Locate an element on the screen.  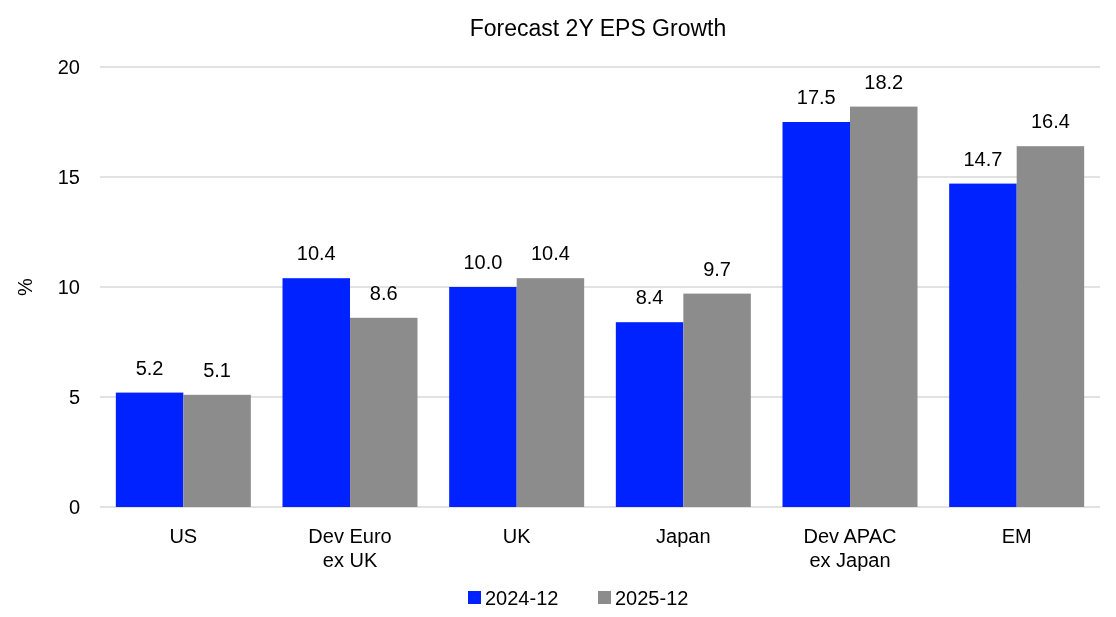
data-label: 14.7 is located at coordinates (983, 158).